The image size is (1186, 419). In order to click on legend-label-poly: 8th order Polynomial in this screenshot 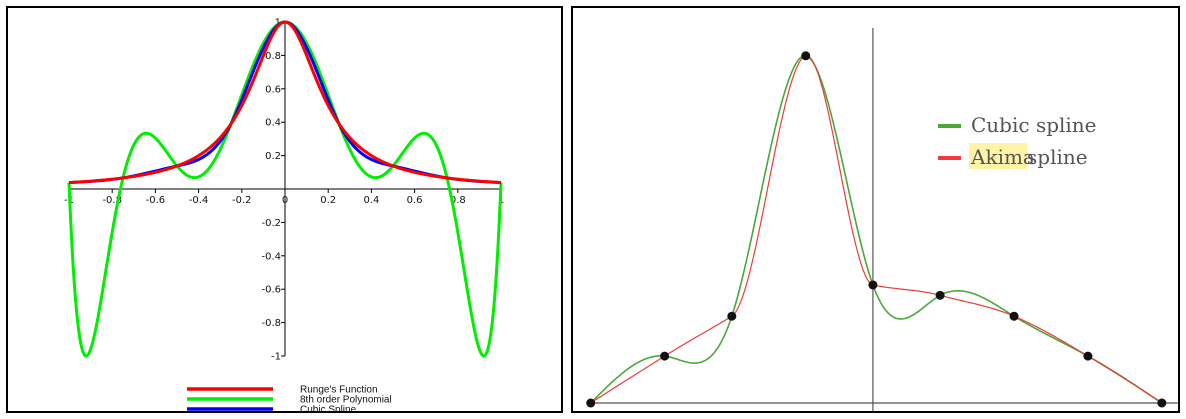, I will do `click(346, 400)`.